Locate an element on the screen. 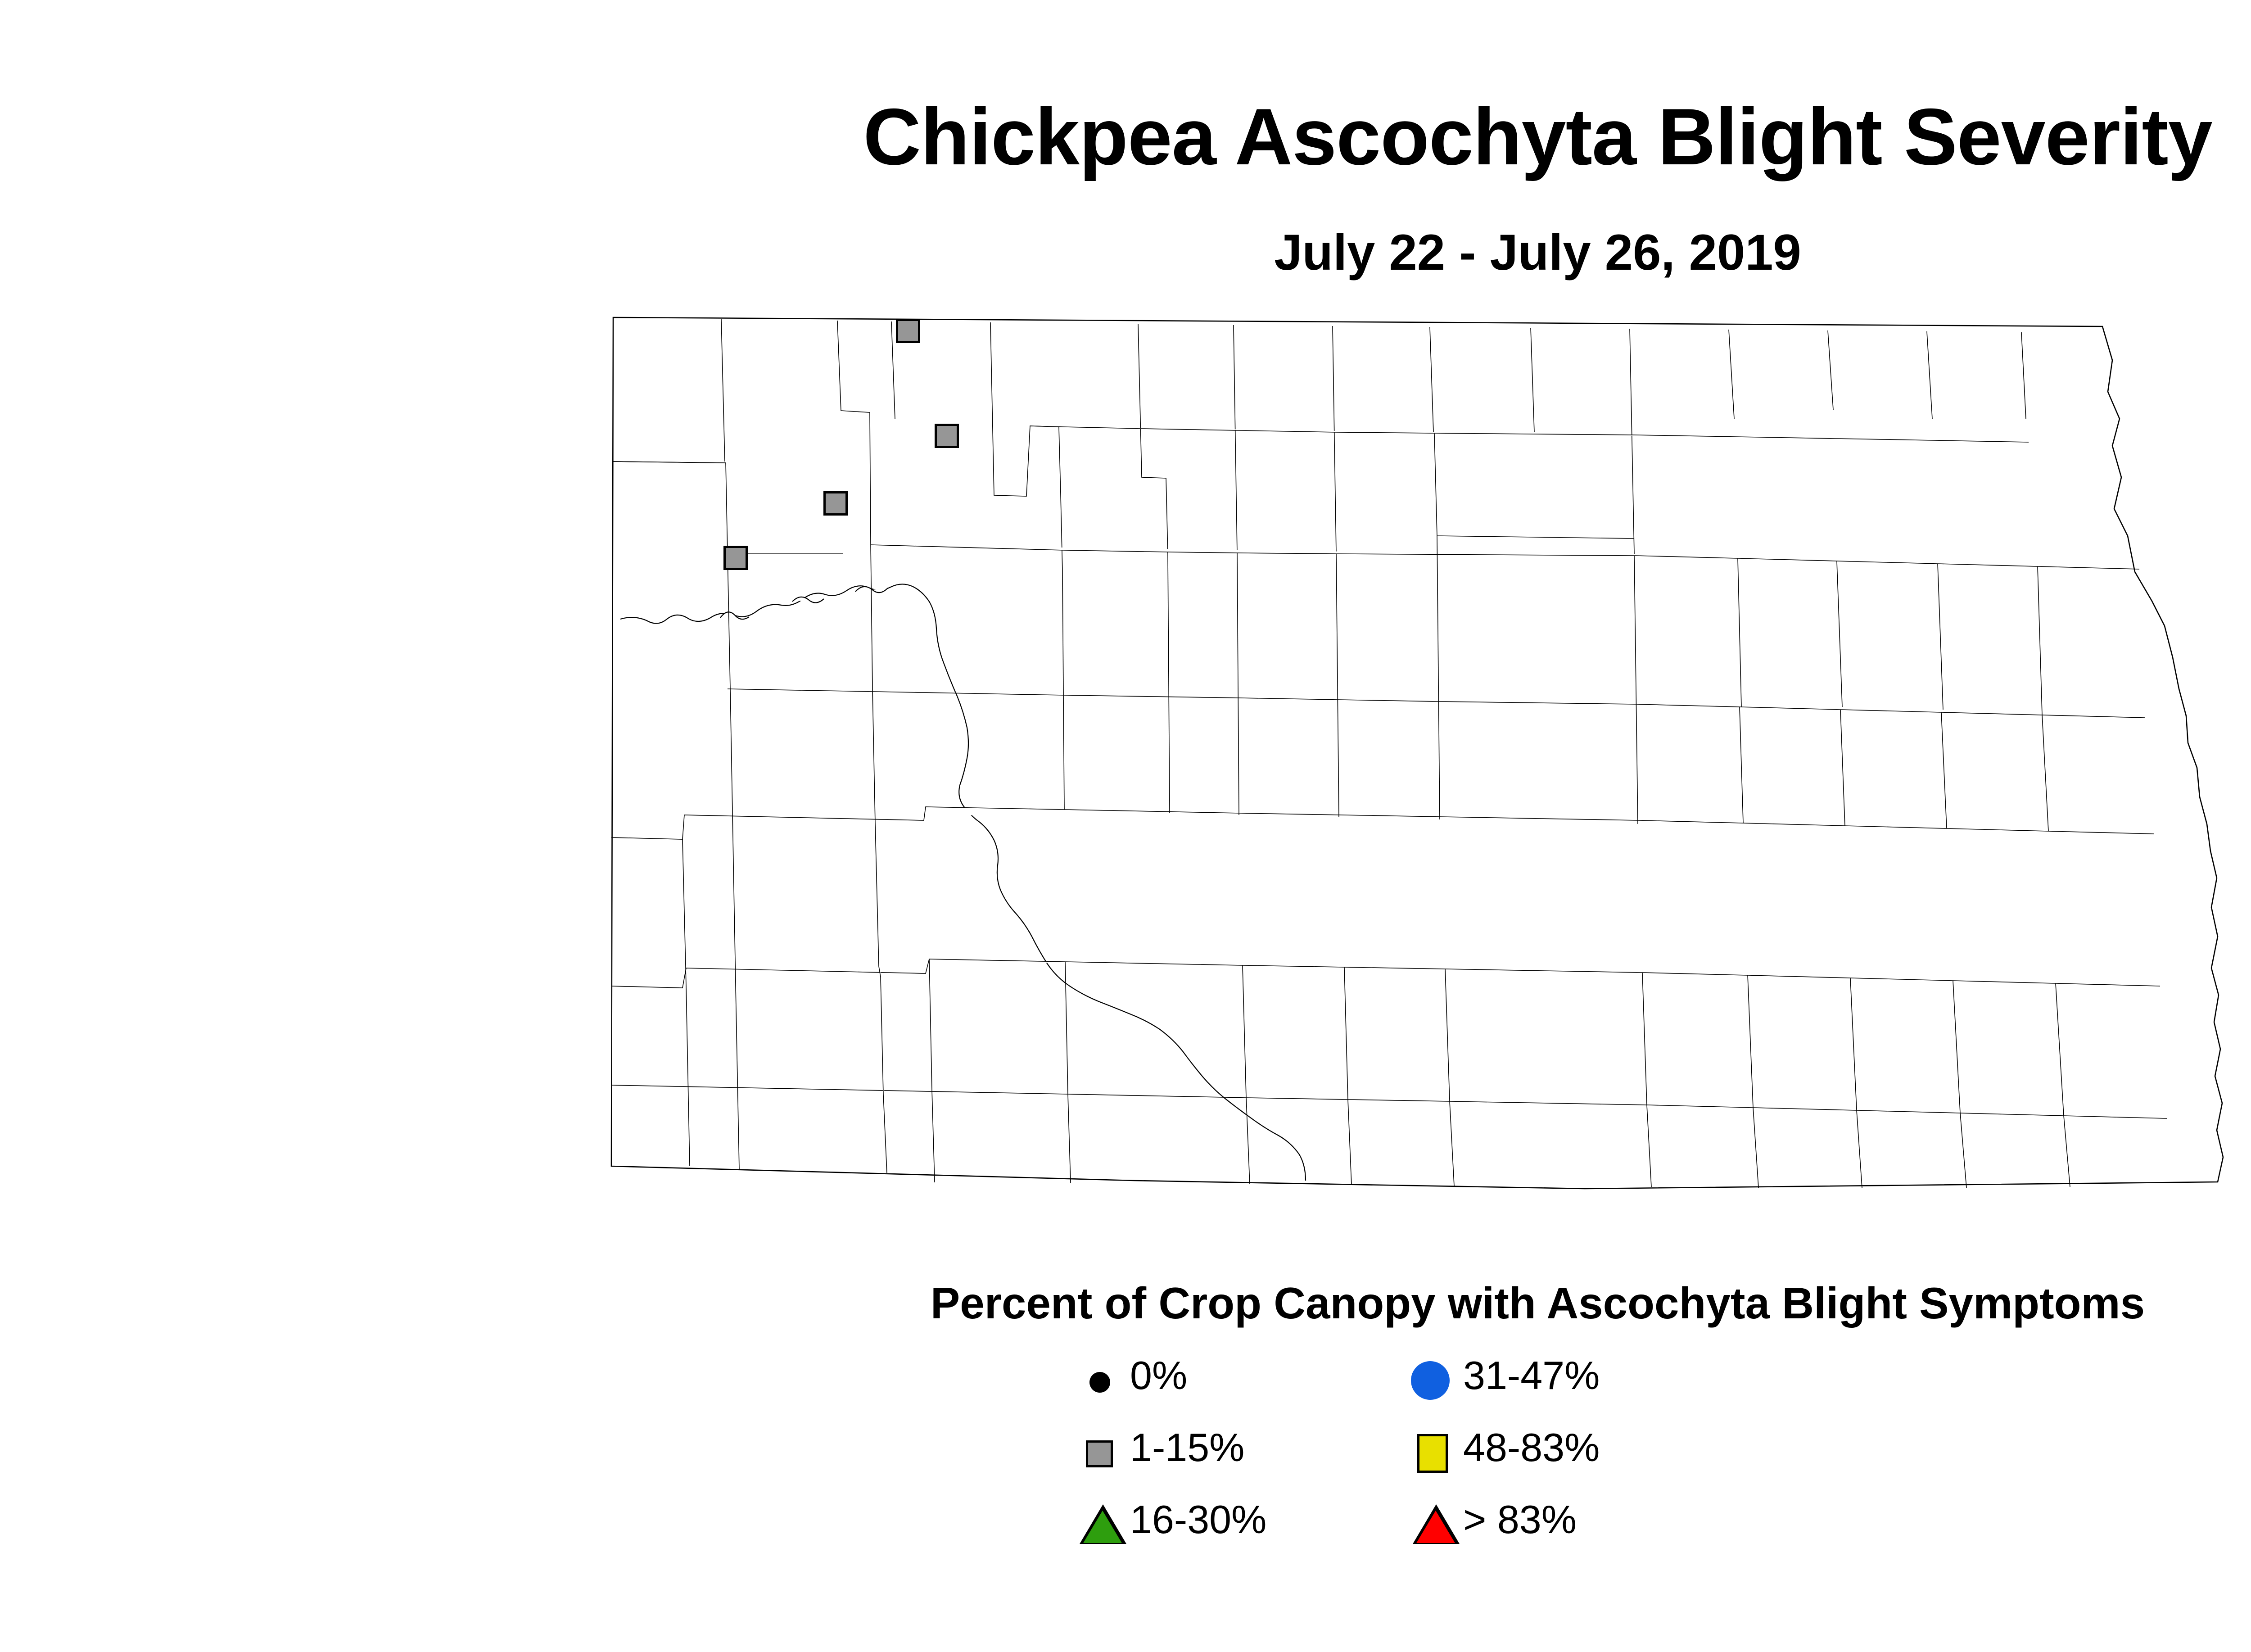 Image resolution: width=2251 pixels, height=1652 pixels. missouri-river is located at coordinates (963, 882).